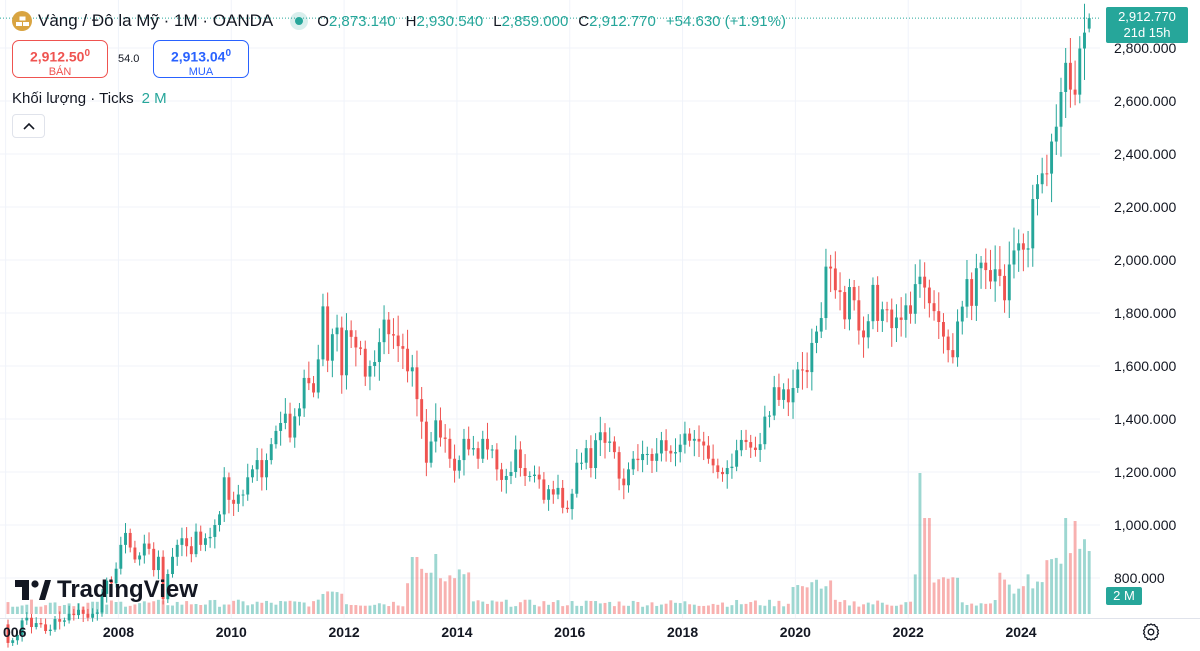 This screenshot has width=1200, height=651. I want to click on volume-legend: Khối lượng · Ticks 2 M, so click(89, 98).